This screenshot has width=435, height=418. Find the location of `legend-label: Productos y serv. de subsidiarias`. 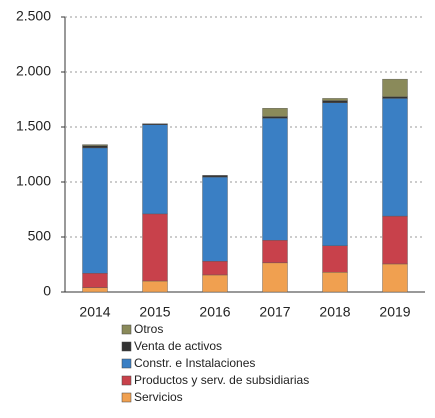

legend-label: Productos y serv. de subsidiarias is located at coordinates (221, 380).